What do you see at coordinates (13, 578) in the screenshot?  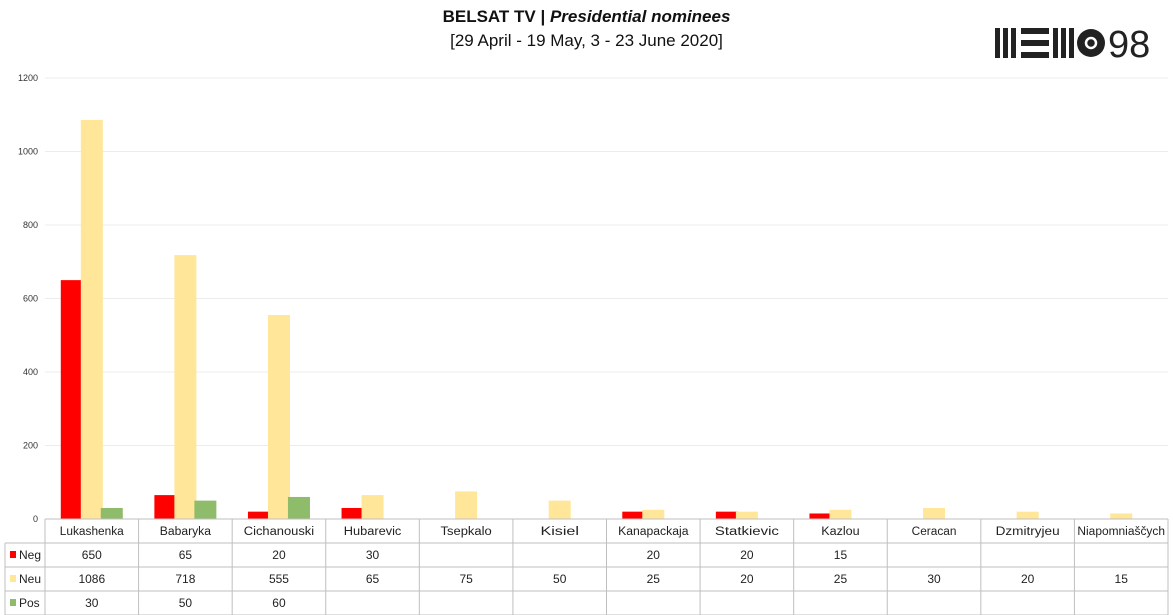 I see `legend-swatch-neu` at bounding box center [13, 578].